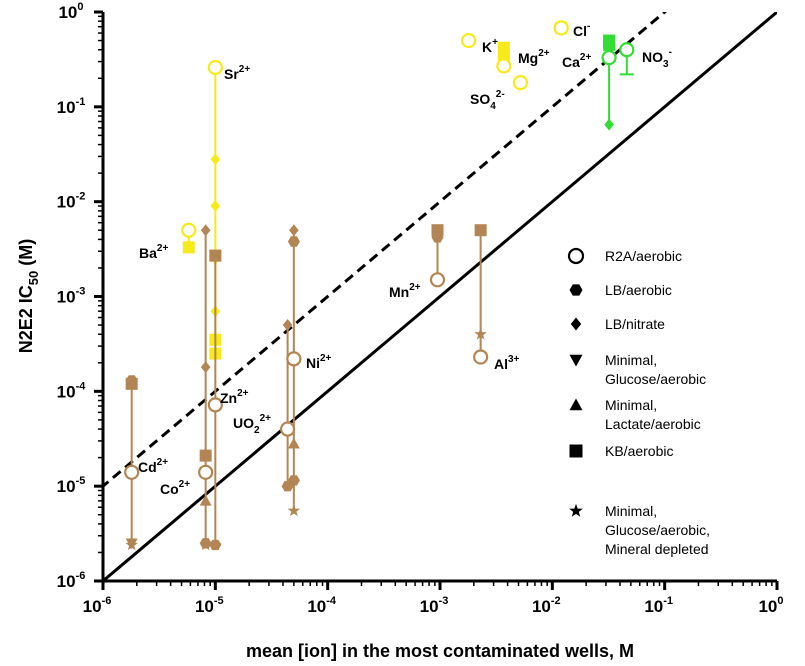 This screenshot has height=666, width=805. What do you see at coordinates (288, 405) in the screenshot?
I see `ion-series-uo` at bounding box center [288, 405].